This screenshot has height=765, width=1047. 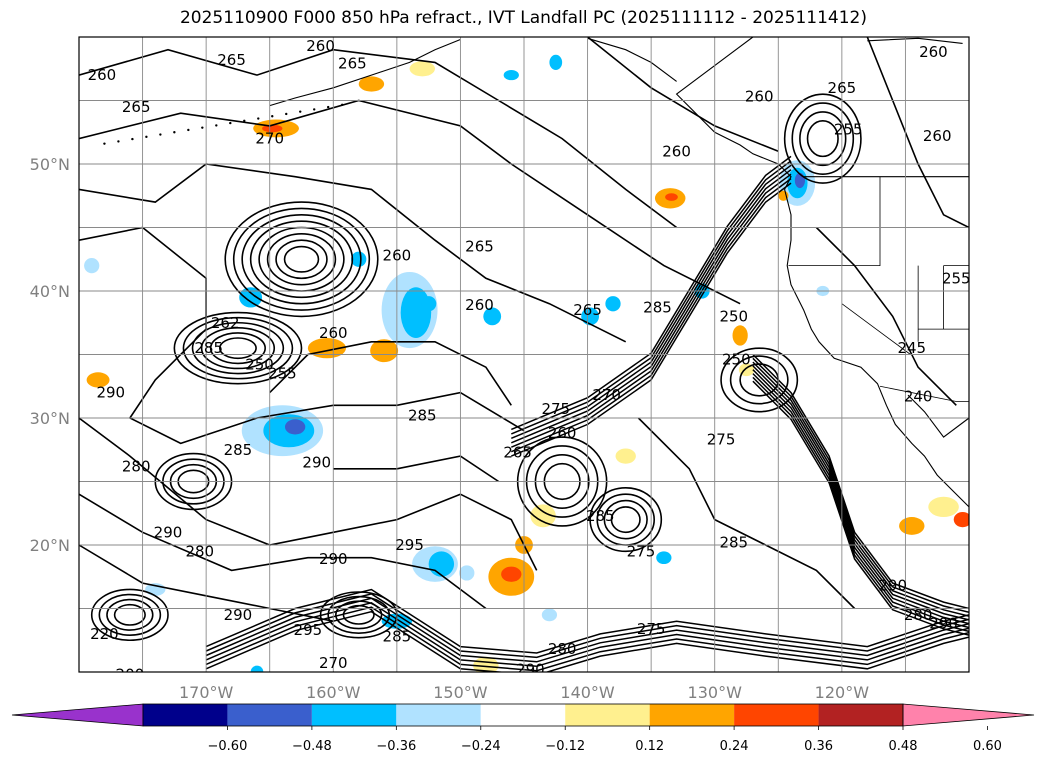 What do you see at coordinates (77, 715) in the screenshot?
I see `colorbar-extend-low` at bounding box center [77, 715].